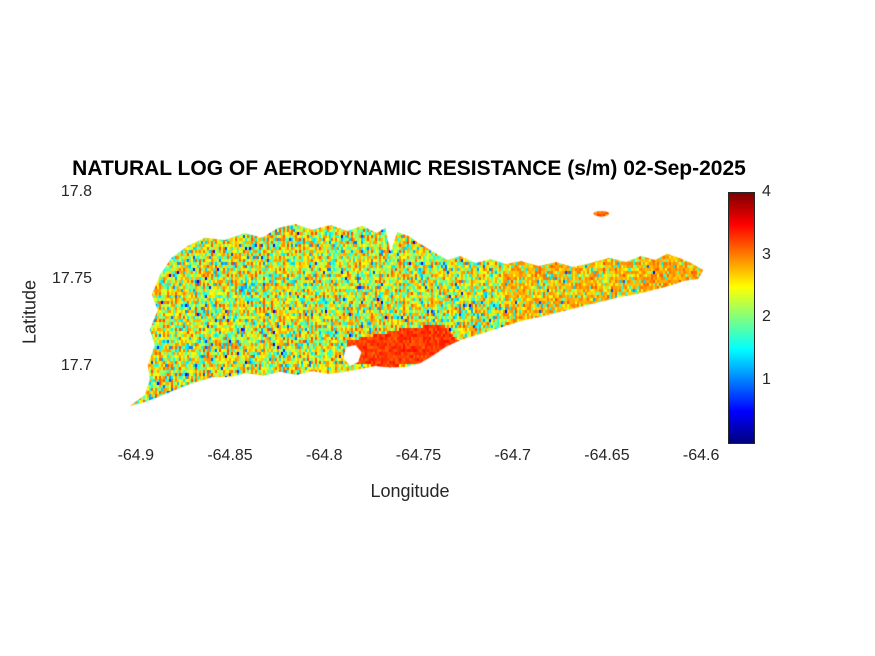 Image resolution: width=875 pixels, height=656 pixels. Describe the element at coordinates (766, 316) in the screenshot. I see `colorbar-tick-label: 2` at that location.